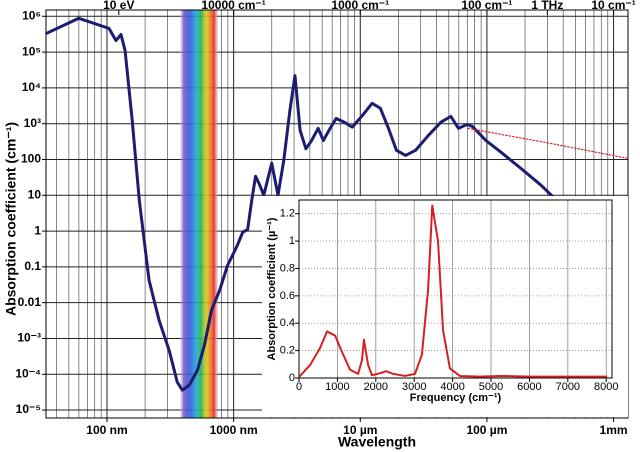 The image size is (640, 452). I want to click on x-tick-label: 2000, so click(376, 387).